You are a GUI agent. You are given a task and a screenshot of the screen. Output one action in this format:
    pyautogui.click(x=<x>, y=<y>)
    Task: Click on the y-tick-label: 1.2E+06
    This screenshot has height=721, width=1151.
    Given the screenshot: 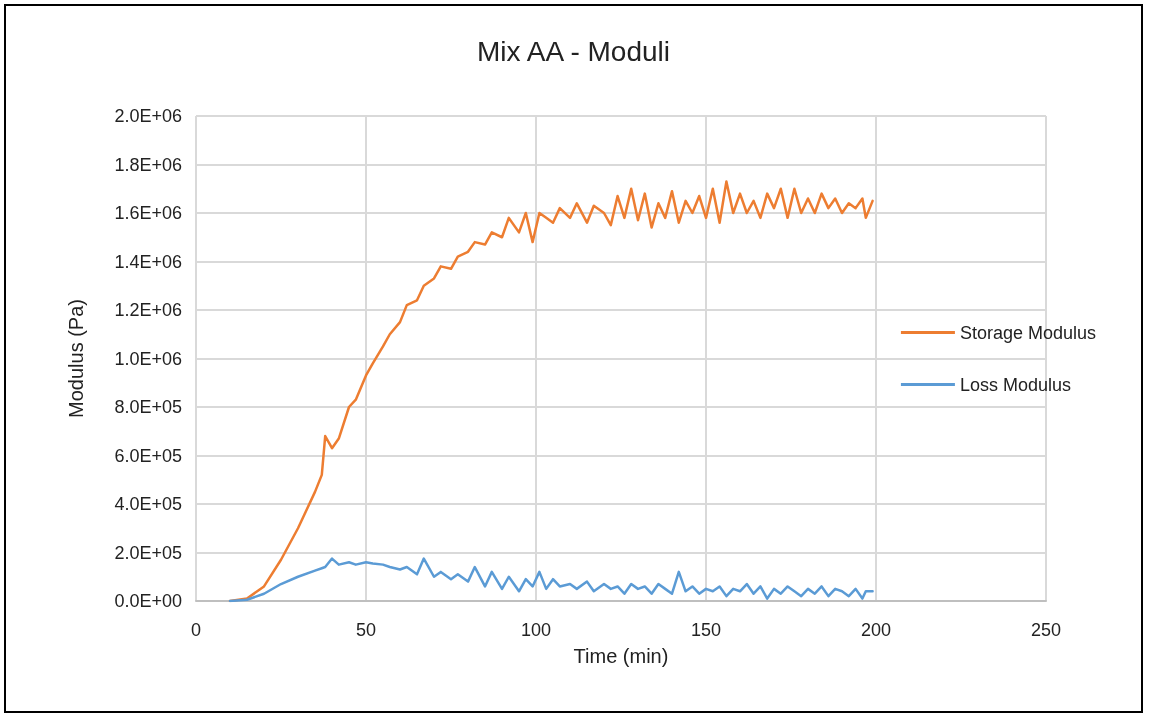 What is the action you would take?
    pyautogui.click(x=148, y=310)
    